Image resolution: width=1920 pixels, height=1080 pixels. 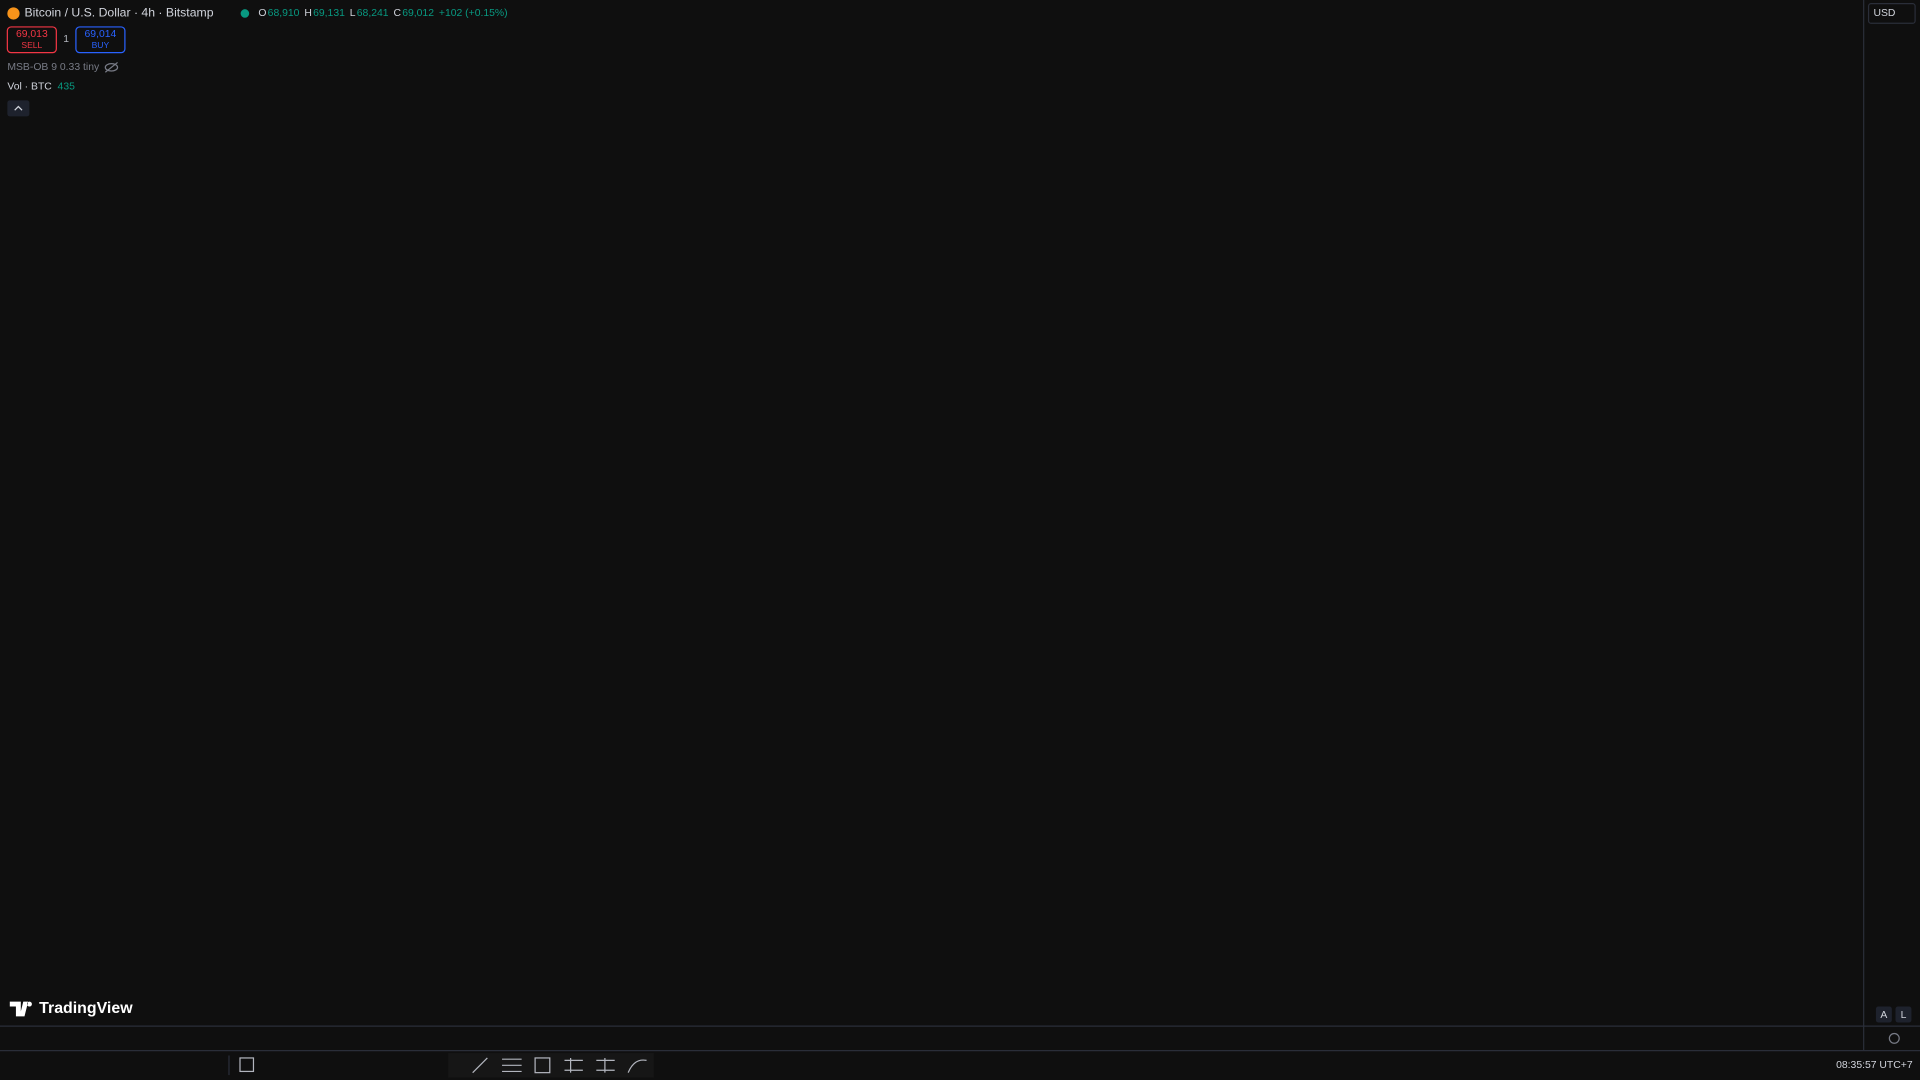 I want to click on auto-button, so click(x=1883, y=1014).